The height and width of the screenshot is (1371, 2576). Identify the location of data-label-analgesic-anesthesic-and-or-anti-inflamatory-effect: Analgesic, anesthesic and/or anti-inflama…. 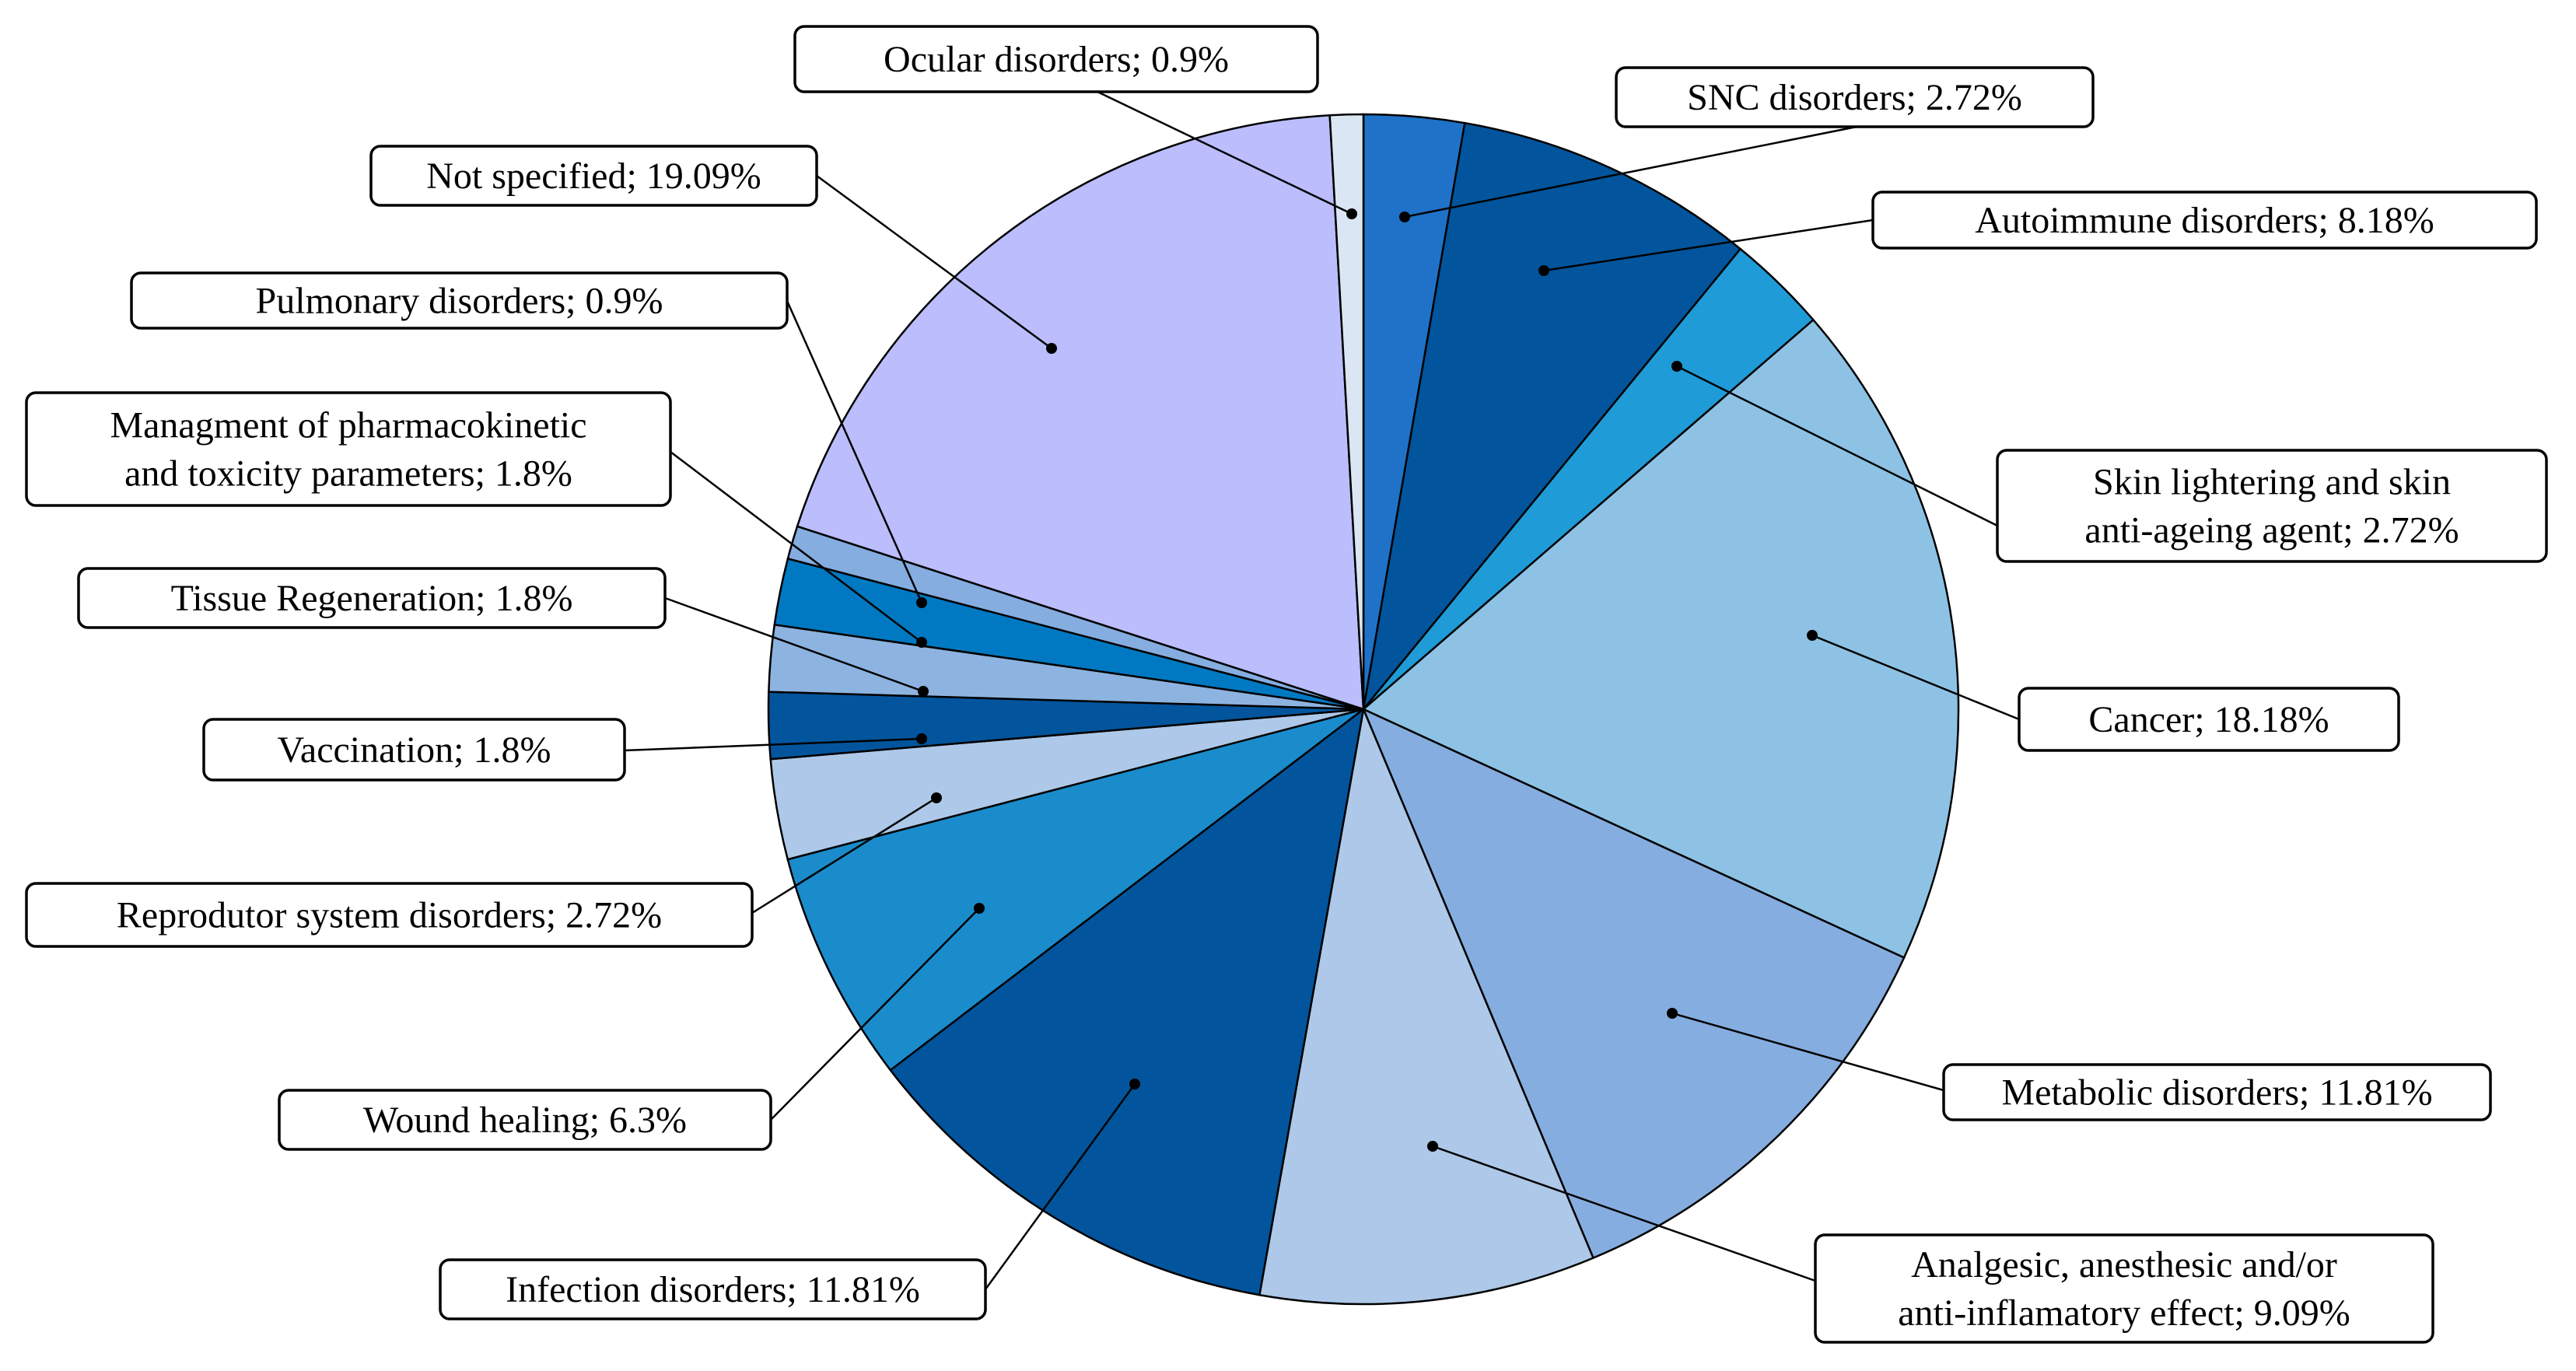
(2124, 1288).